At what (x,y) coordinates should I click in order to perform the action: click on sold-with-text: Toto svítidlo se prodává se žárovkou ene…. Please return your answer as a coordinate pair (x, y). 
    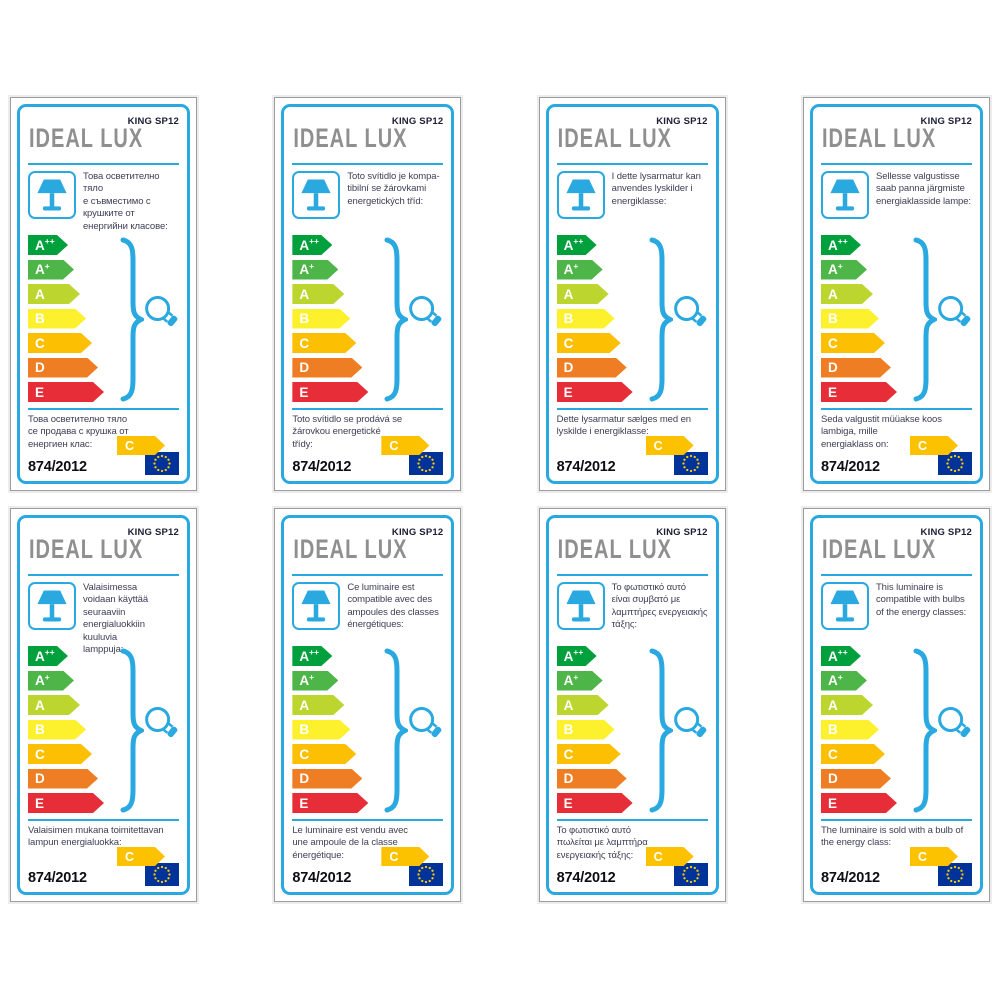
    Looking at the image, I should click on (347, 432).